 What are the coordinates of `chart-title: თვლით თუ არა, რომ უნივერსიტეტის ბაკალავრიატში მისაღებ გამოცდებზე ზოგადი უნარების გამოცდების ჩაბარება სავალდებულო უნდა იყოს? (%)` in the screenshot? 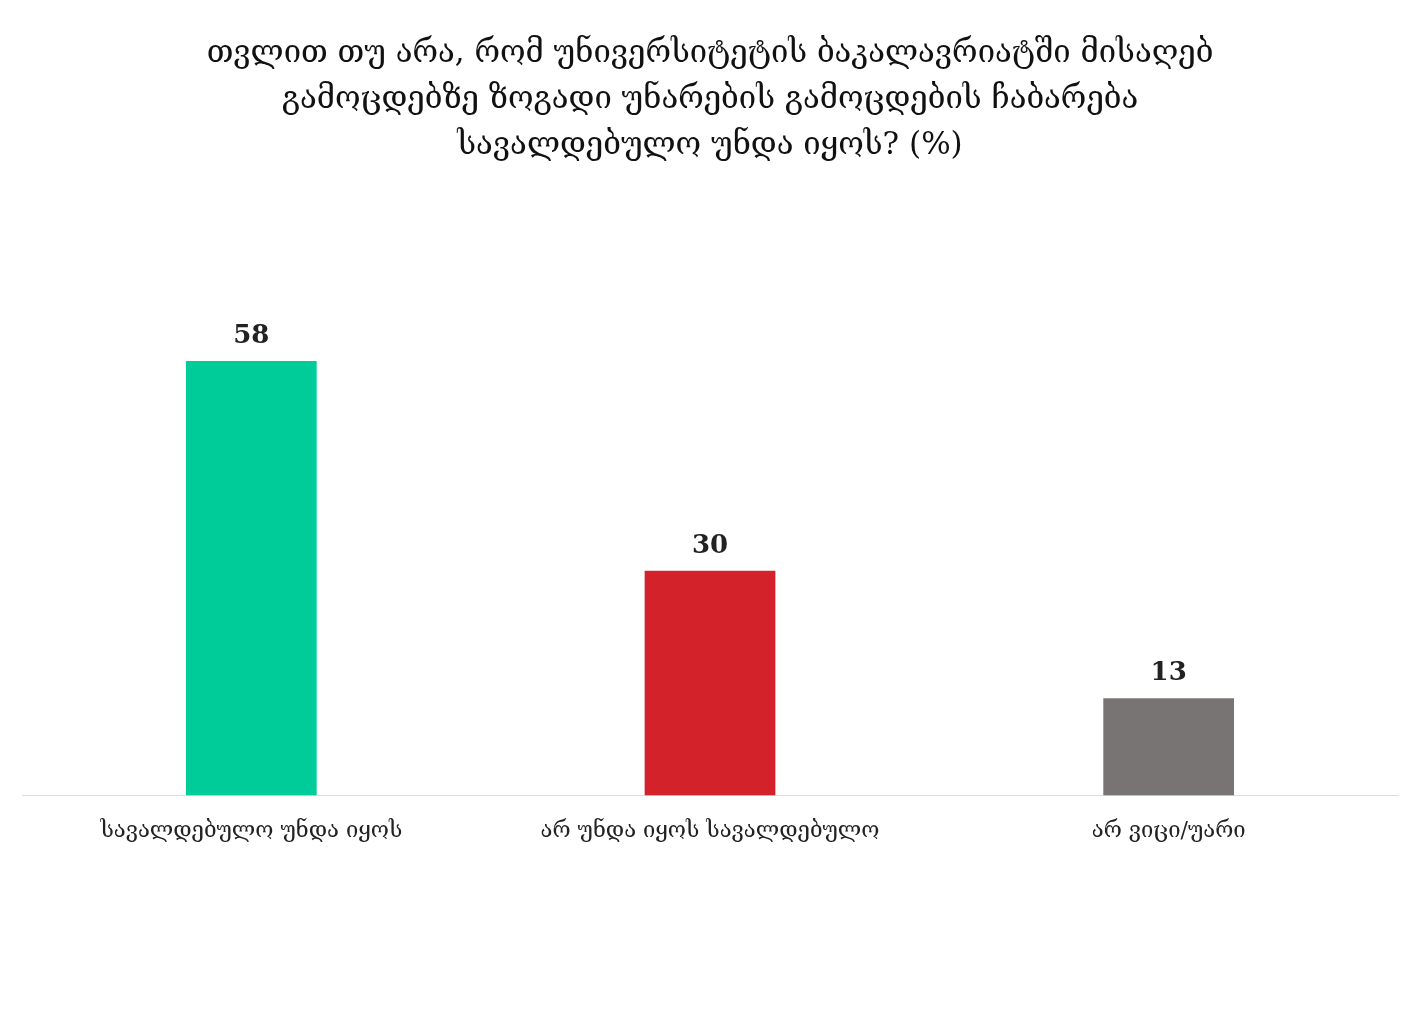 It's located at (710, 97).